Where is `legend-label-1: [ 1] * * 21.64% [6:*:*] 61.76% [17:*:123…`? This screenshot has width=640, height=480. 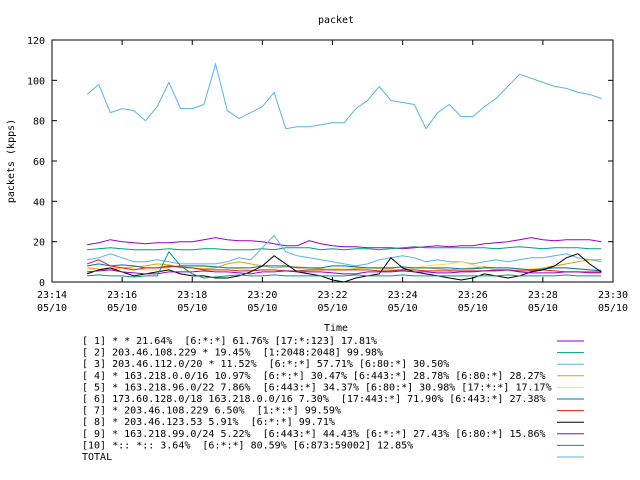 legend-label-1: [ 1] * * 21.64% [6:*:*] 61.76% [17:*:123… is located at coordinates (229, 341).